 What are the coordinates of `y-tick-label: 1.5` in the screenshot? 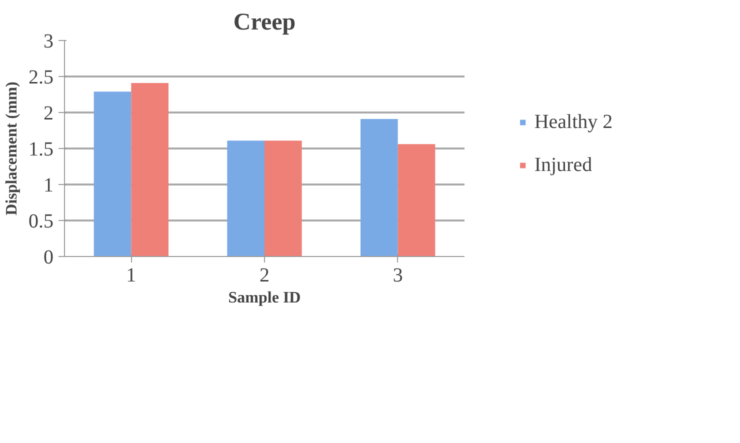 It's located at (41, 149).